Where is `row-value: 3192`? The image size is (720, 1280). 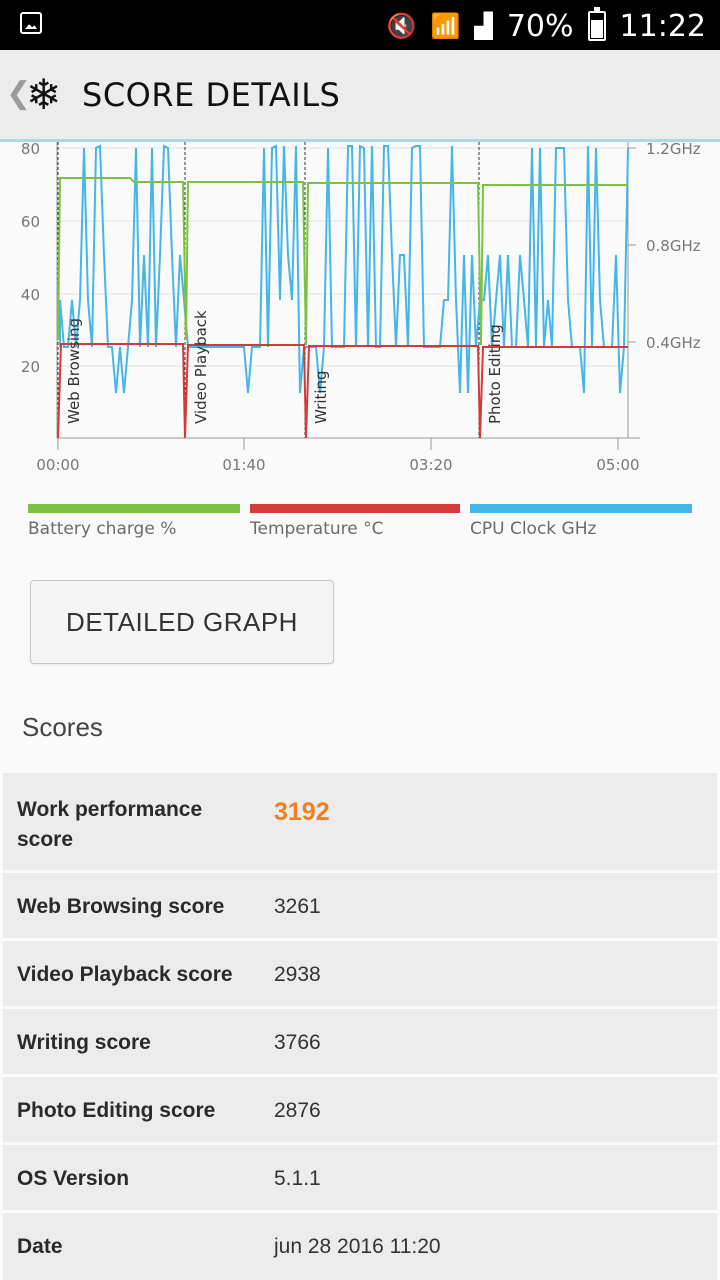
row-value: 3192 is located at coordinates (302, 812).